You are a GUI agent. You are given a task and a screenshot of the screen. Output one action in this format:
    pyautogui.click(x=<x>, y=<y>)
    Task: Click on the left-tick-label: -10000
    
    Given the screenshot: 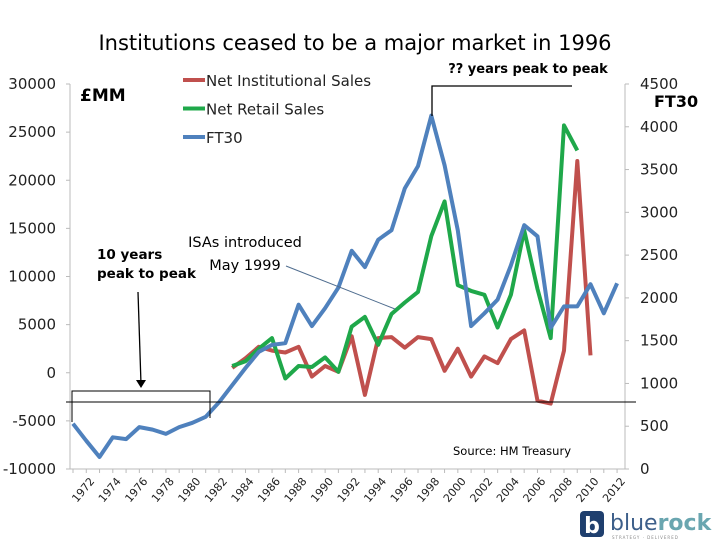 What is the action you would take?
    pyautogui.click(x=29, y=469)
    